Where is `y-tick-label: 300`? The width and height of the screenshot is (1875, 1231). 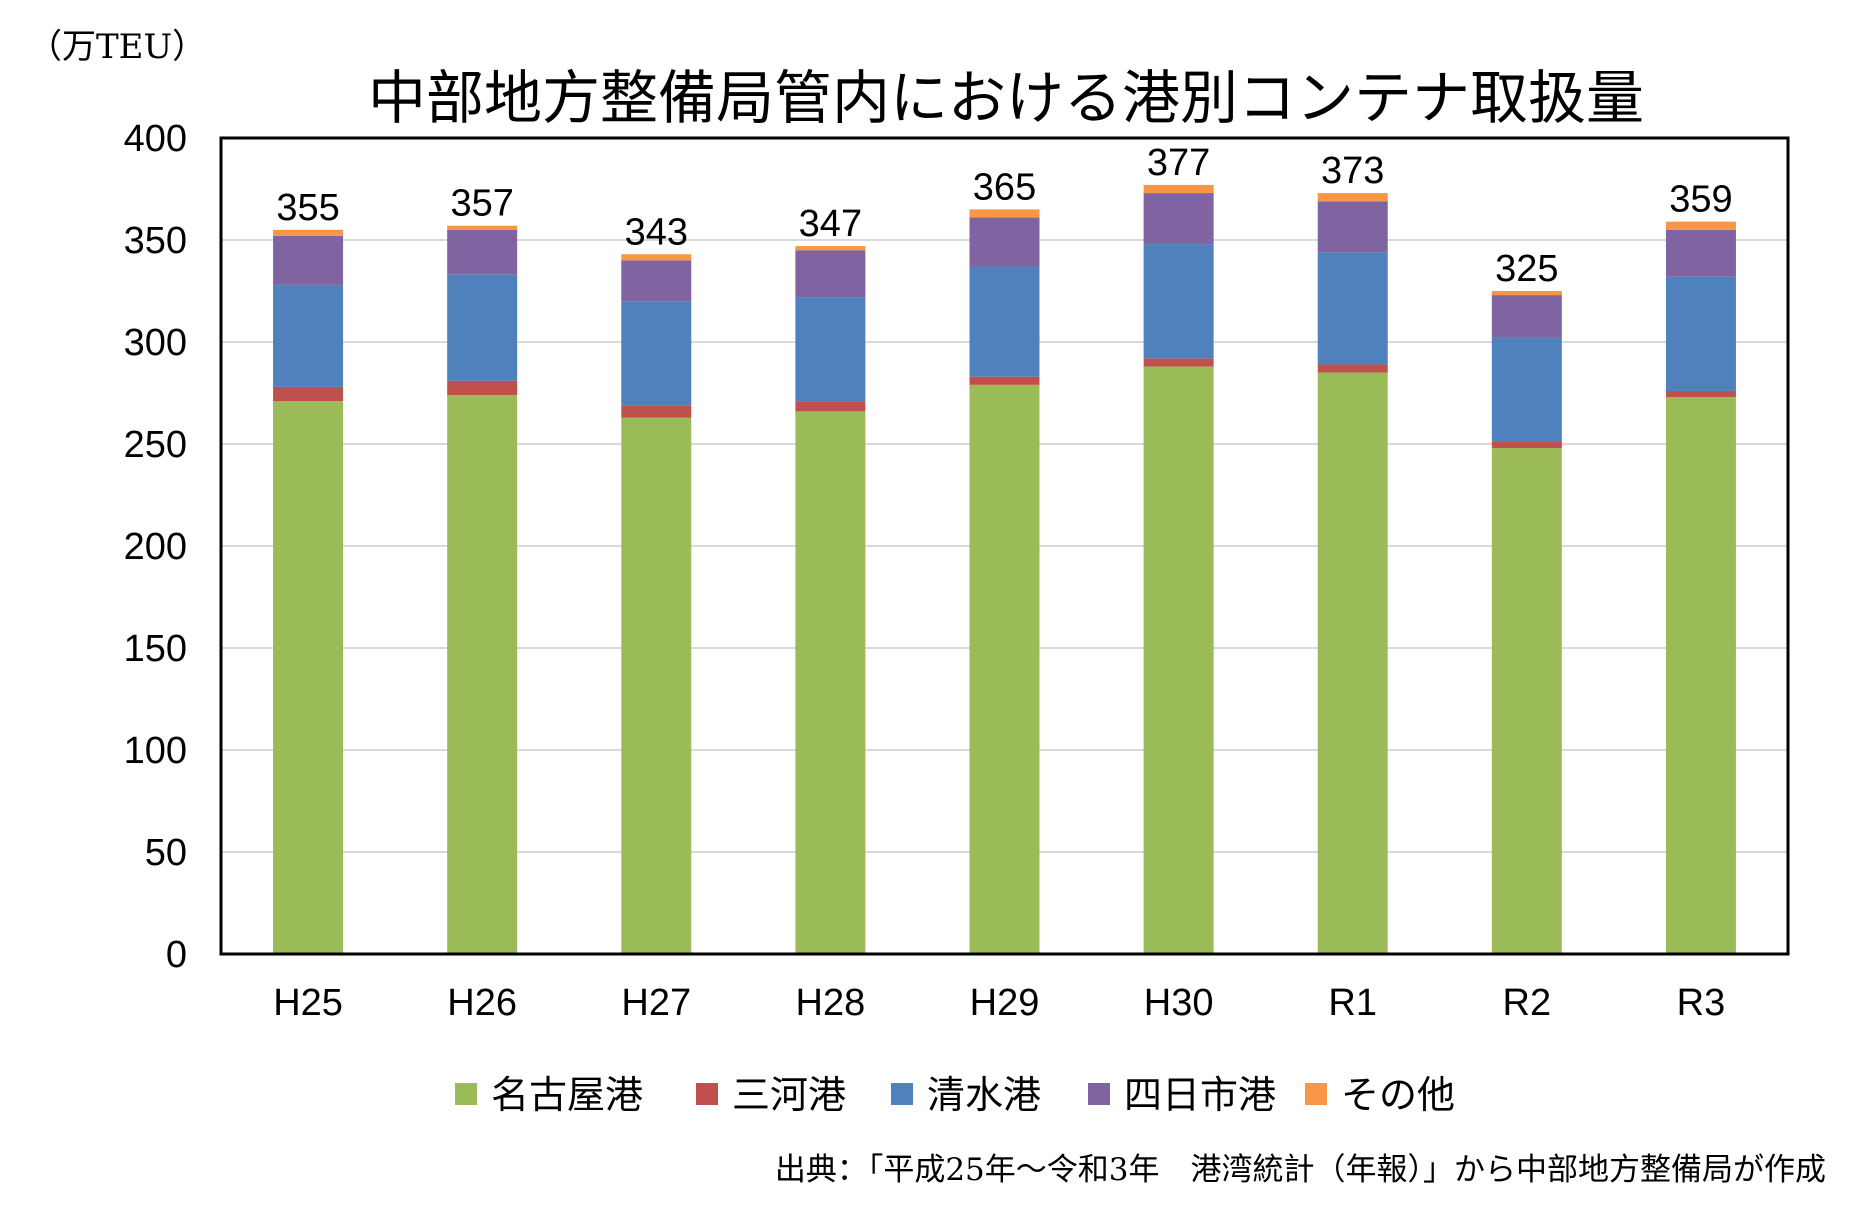
y-tick-label: 300 is located at coordinates (155, 343).